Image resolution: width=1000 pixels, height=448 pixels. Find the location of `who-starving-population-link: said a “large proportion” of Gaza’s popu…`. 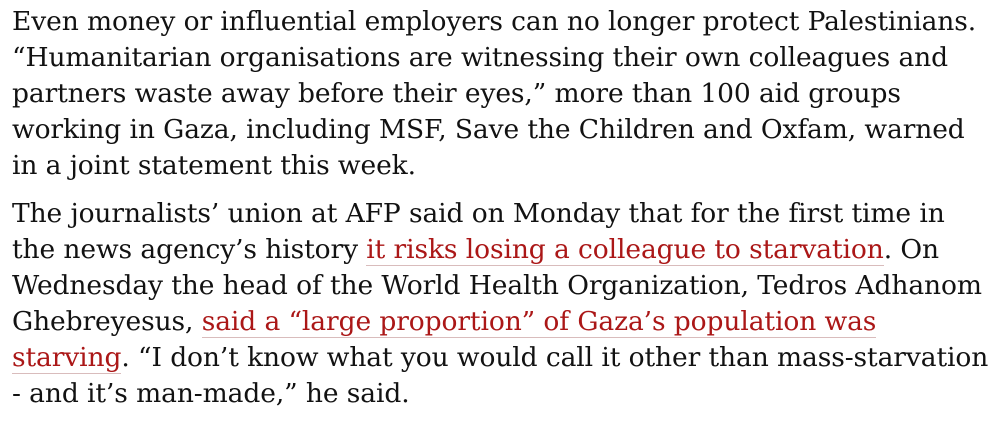

who-starving-population-link: said a “large proportion” of Gaza’s popu… is located at coordinates (444, 340).